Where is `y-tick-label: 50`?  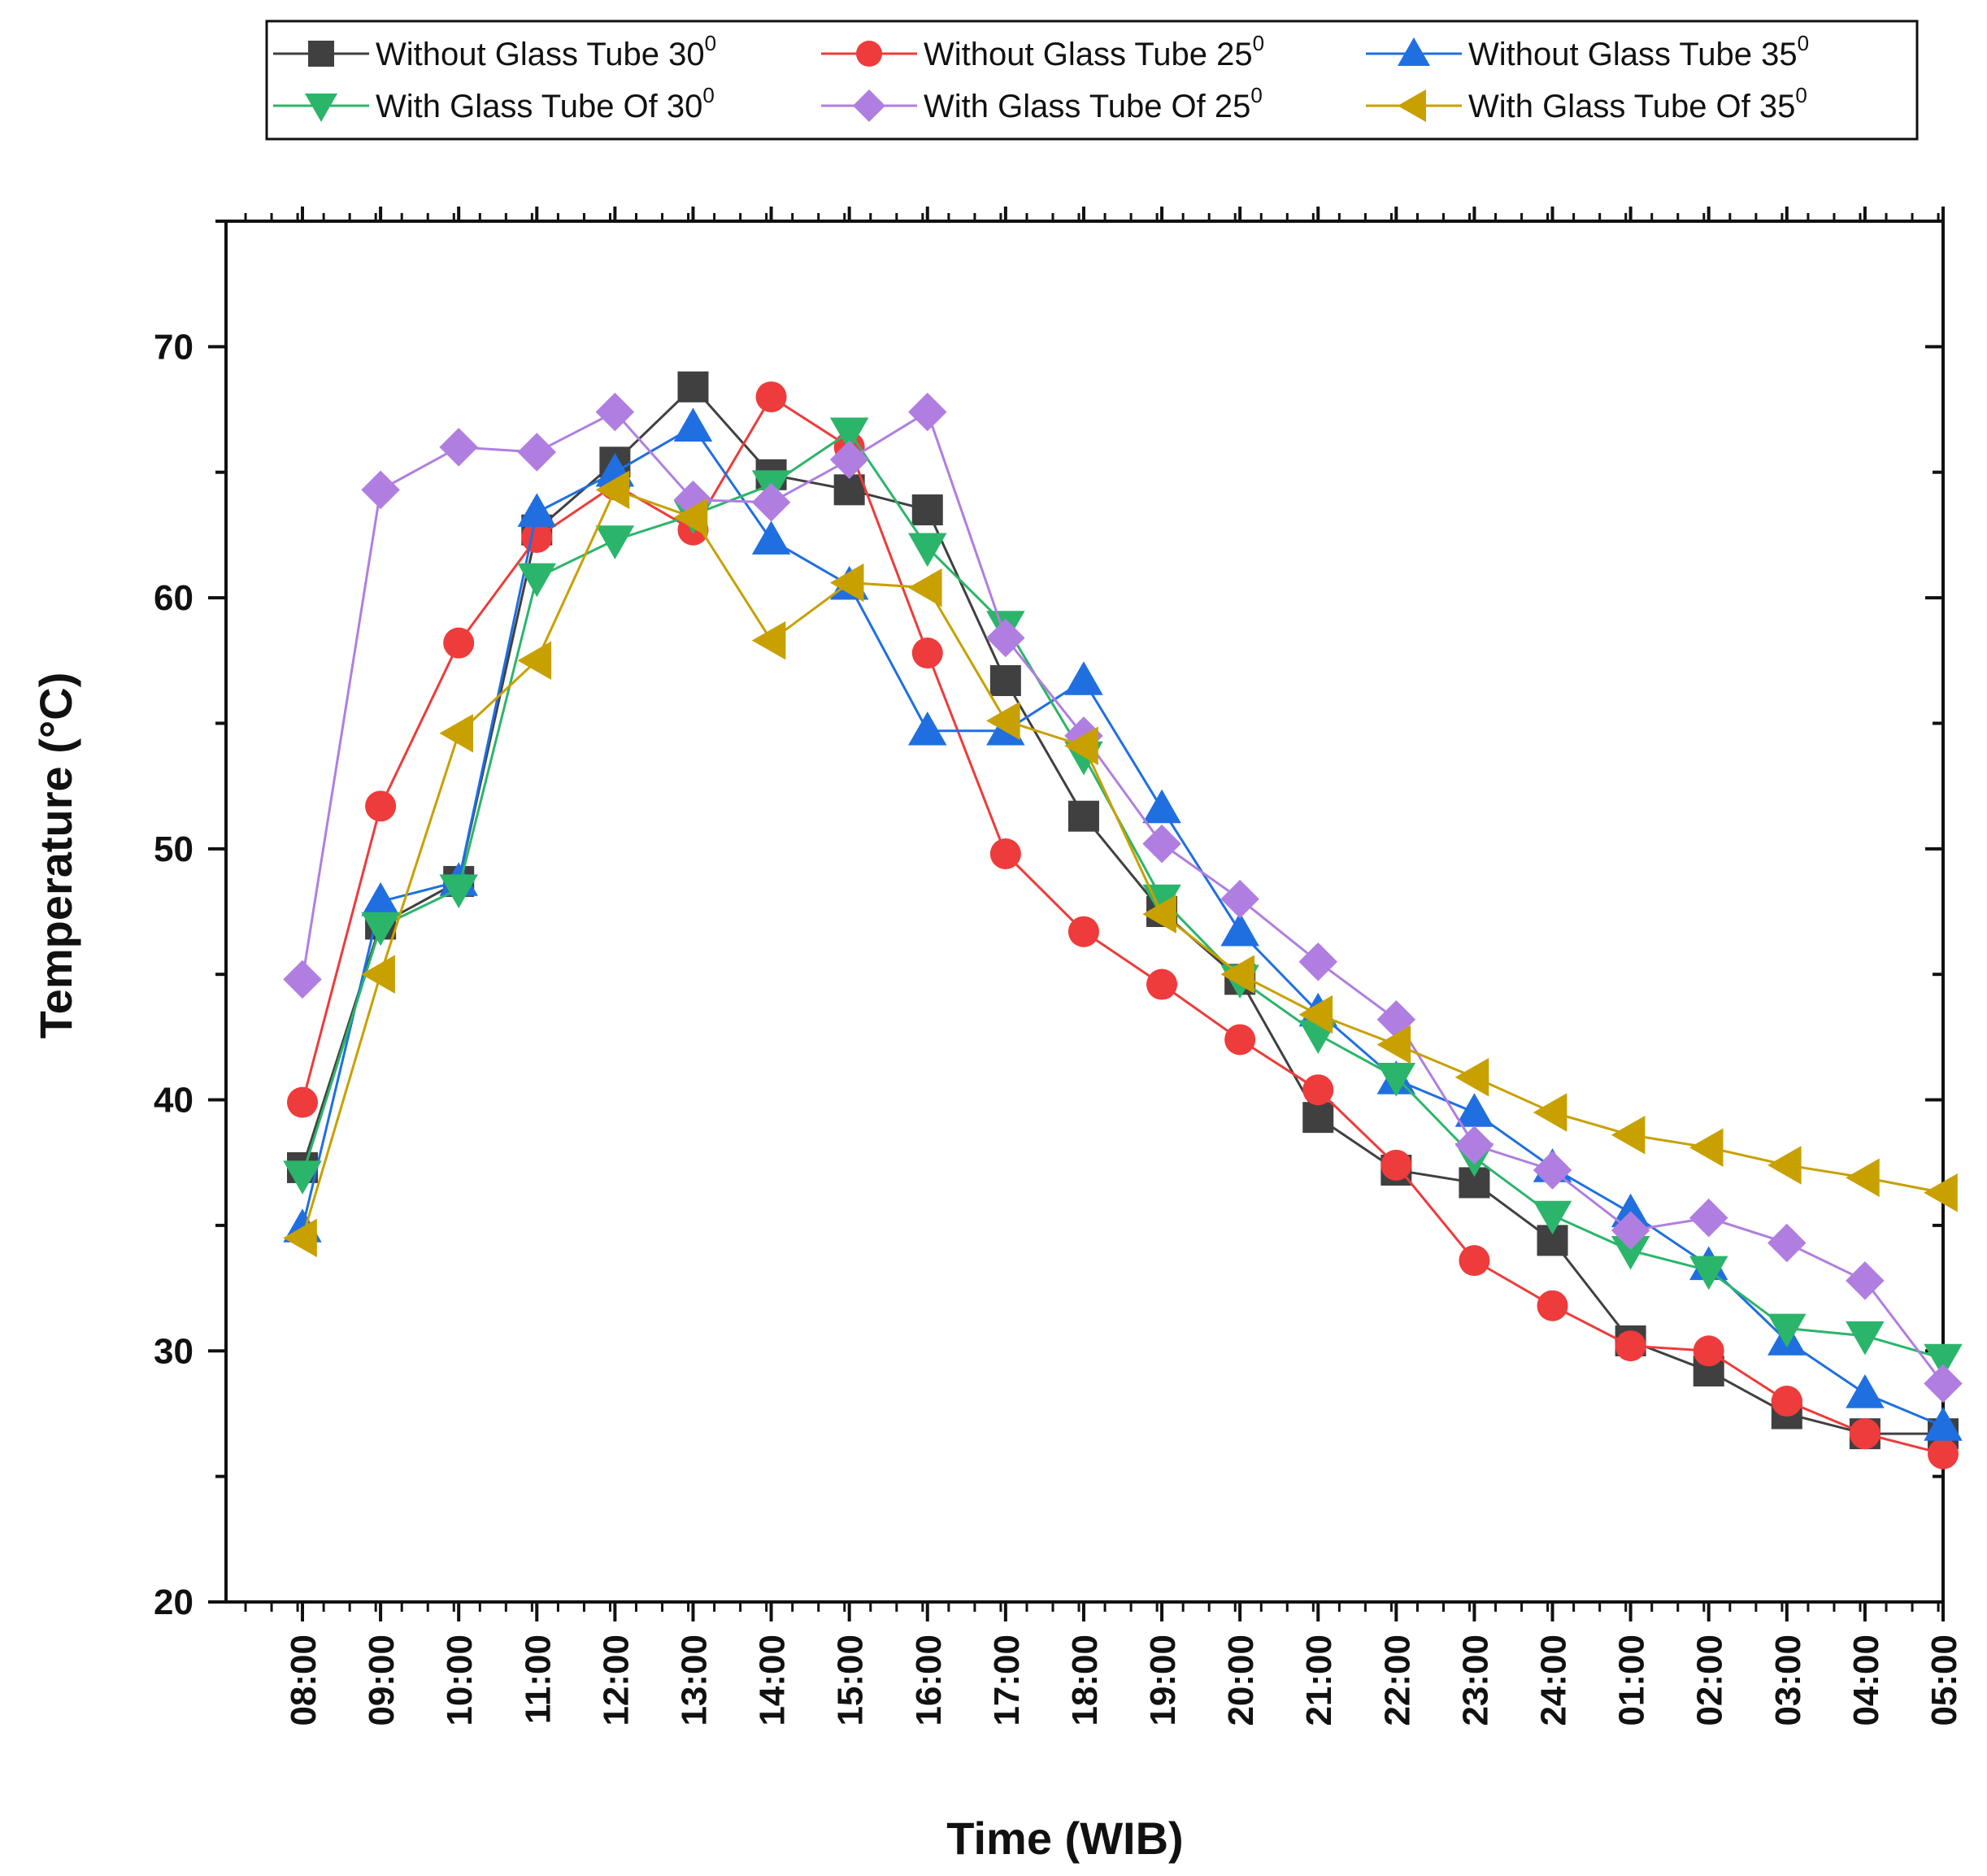 y-tick-label: 50 is located at coordinates (173, 849).